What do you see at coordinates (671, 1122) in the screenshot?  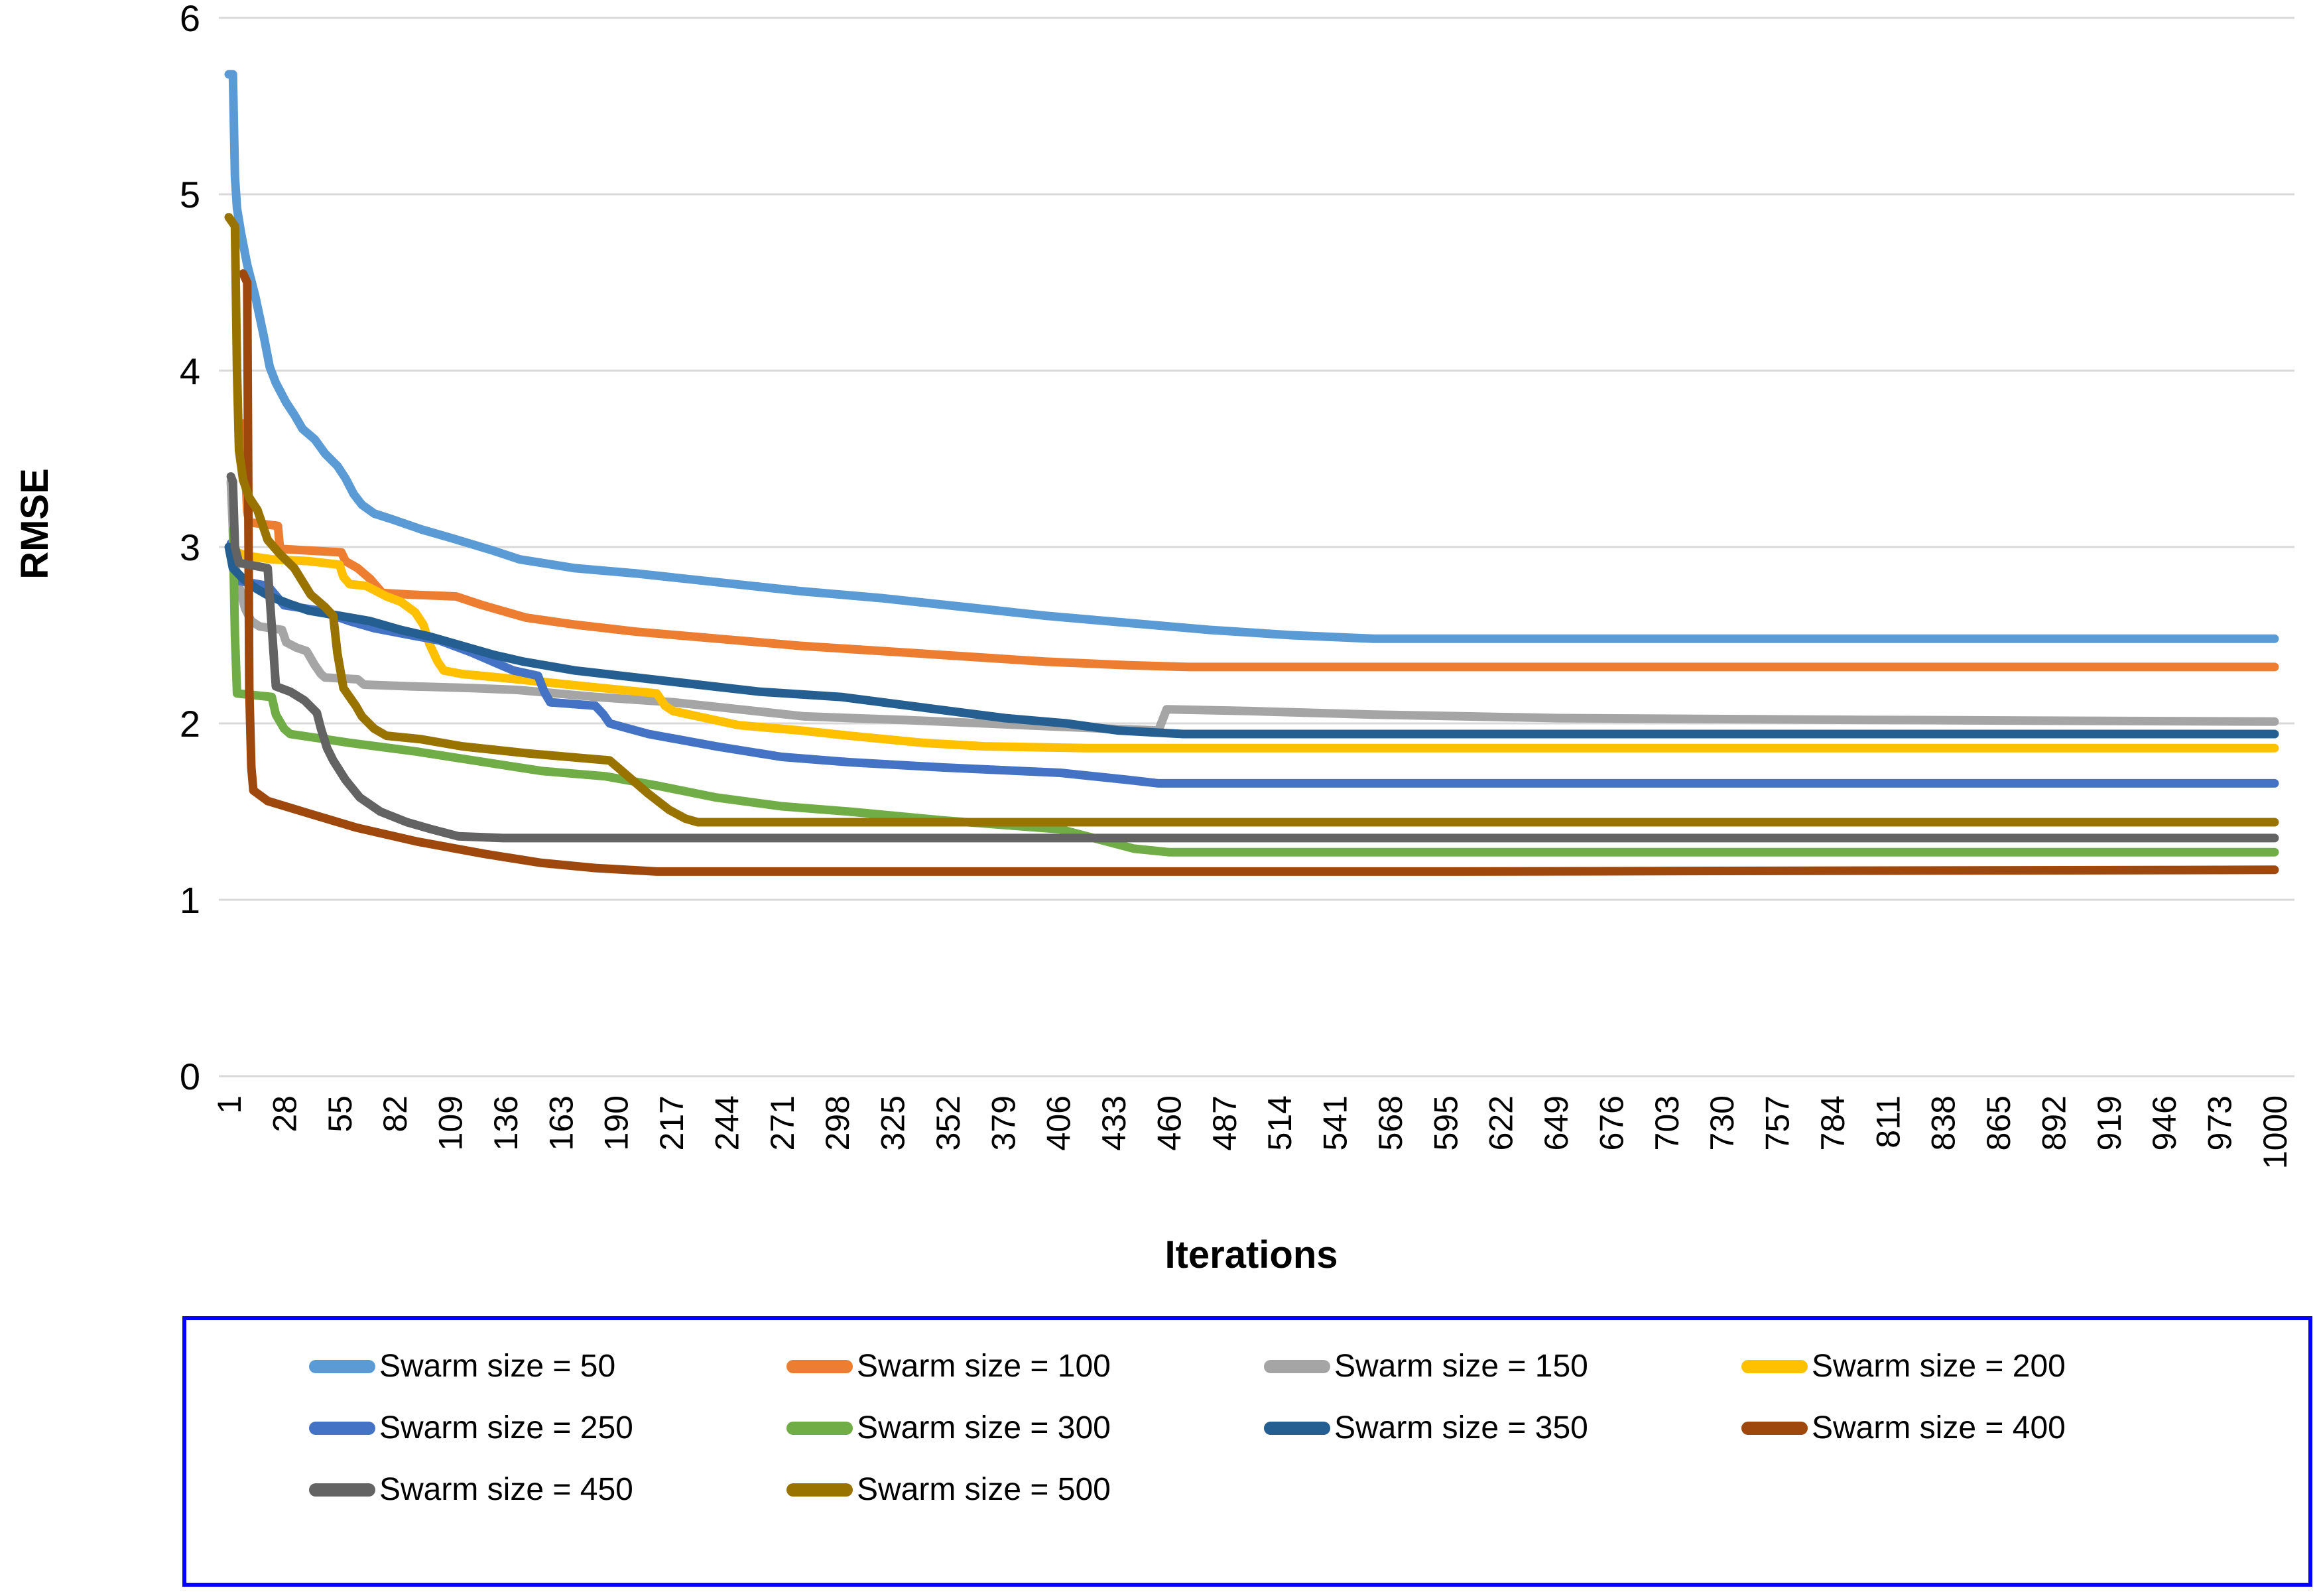 I see `x-tick-label: 217` at bounding box center [671, 1122].